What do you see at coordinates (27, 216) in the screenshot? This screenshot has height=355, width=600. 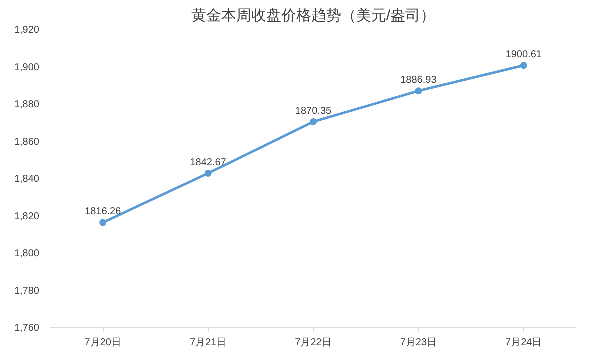 I see `y-tick-label: 1,820` at bounding box center [27, 216].